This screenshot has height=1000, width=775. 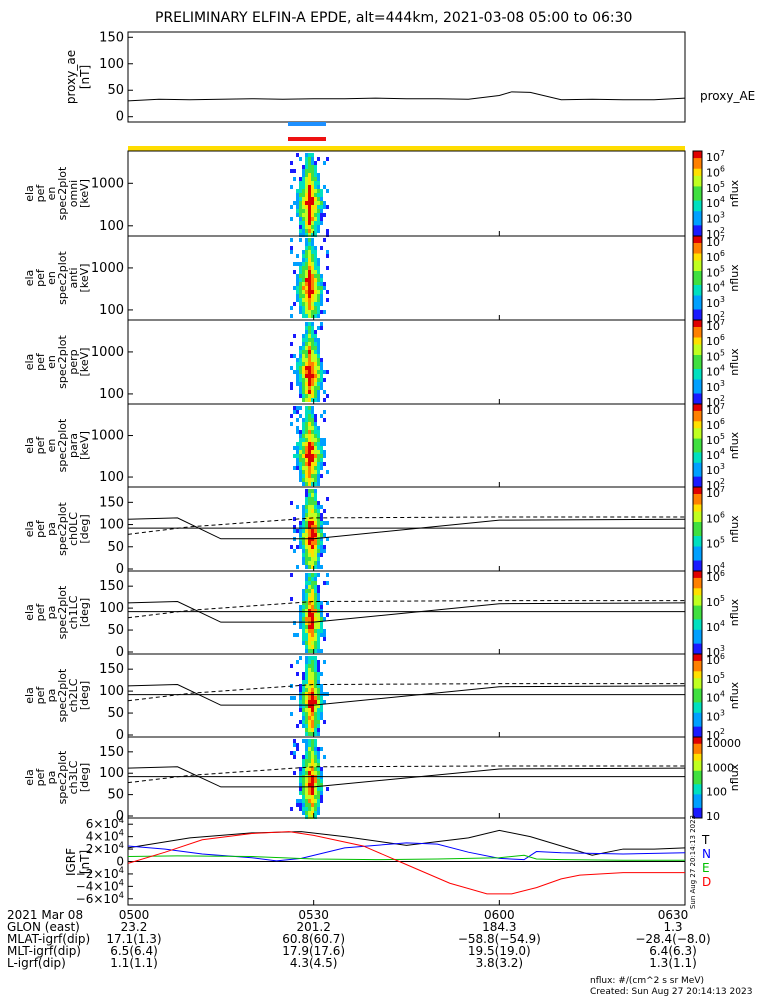 I want to click on igrf-series-t, so click(x=406, y=842).